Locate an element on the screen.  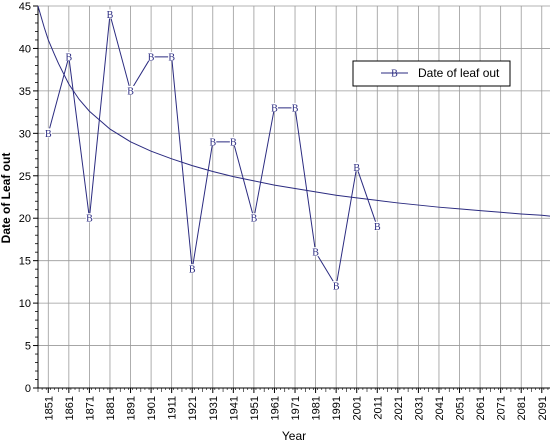
x-tick-label: 1861 is located at coordinates (70, 408).